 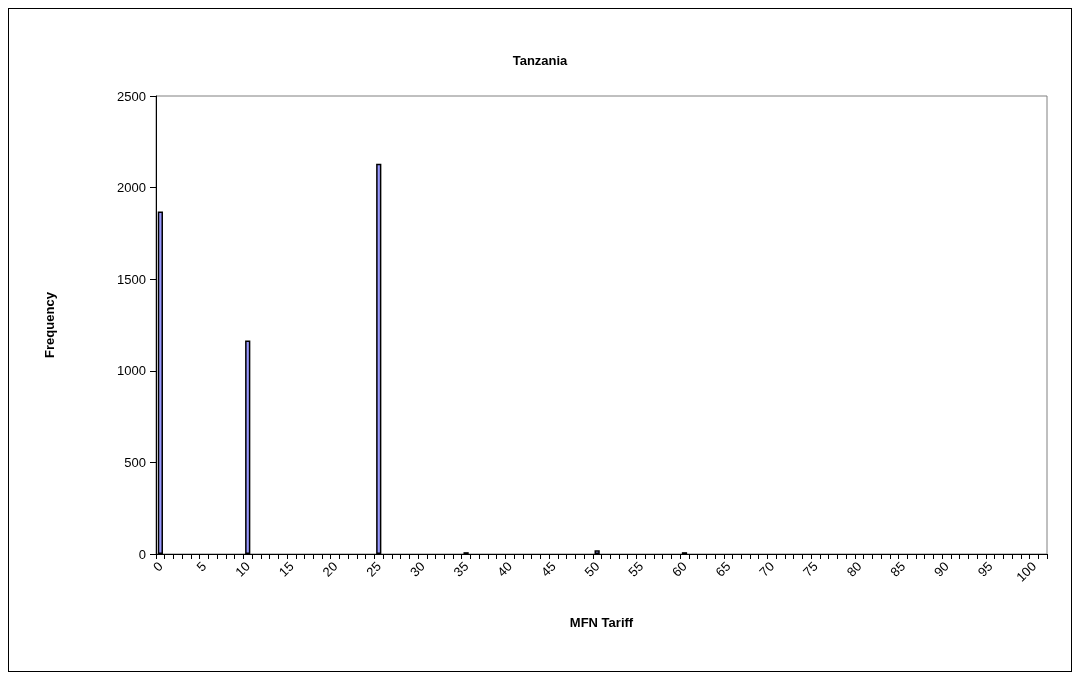 What do you see at coordinates (461, 569) in the screenshot?
I see `x-tick-label: 35` at bounding box center [461, 569].